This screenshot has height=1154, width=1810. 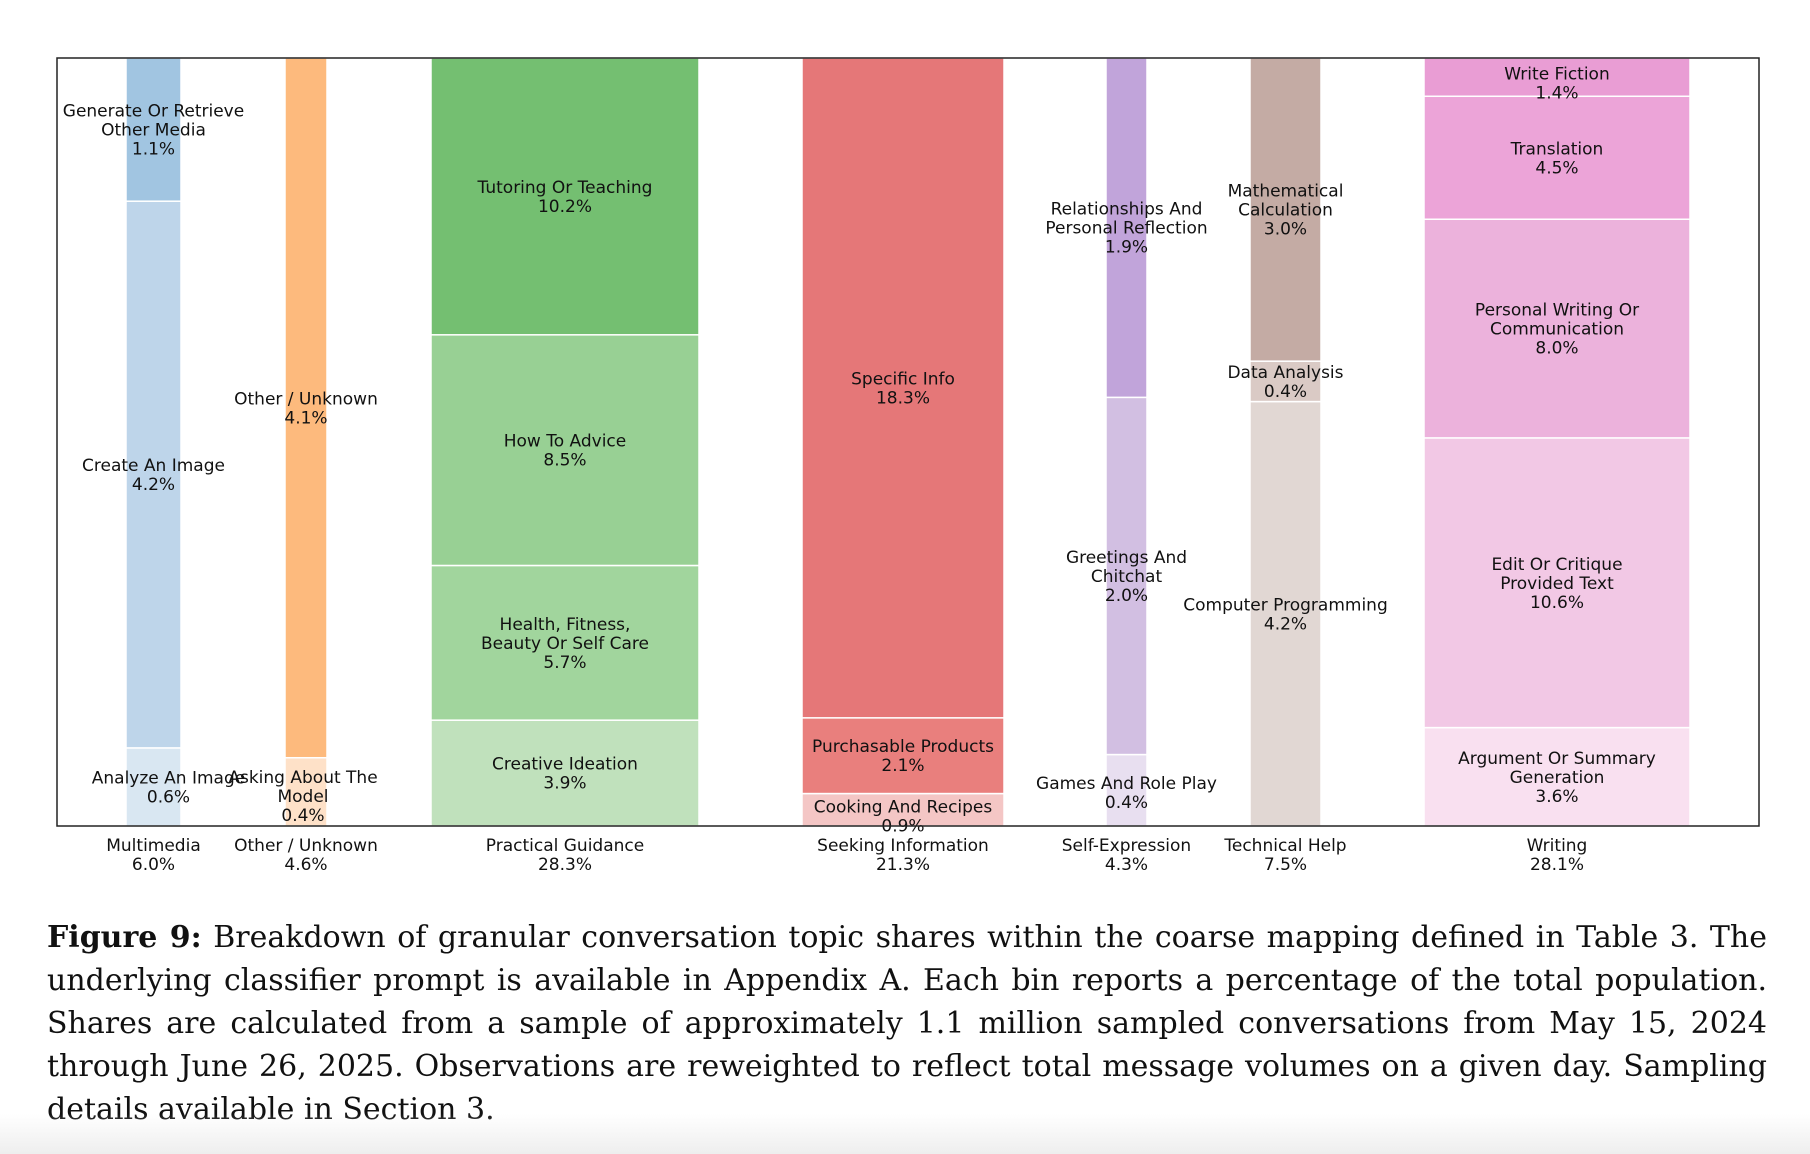 I want to click on segment-label: Translation 4.5%, so click(x=1557, y=158).